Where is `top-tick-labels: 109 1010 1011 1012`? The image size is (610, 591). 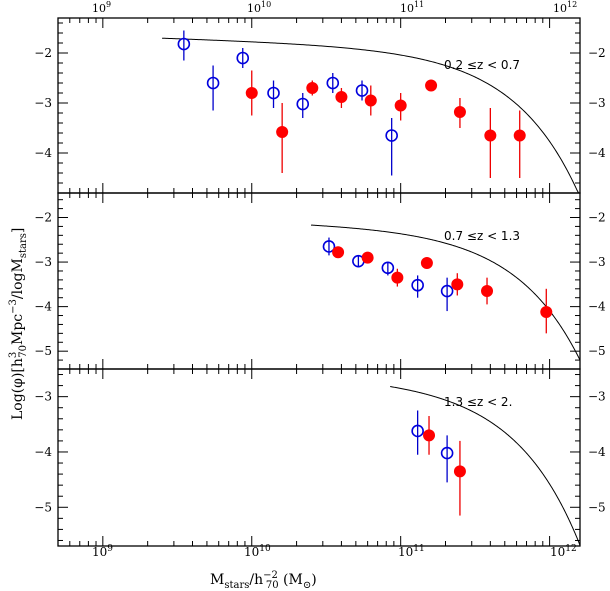
top-tick-labels: 109 1010 1011 1012 is located at coordinates (334, 7).